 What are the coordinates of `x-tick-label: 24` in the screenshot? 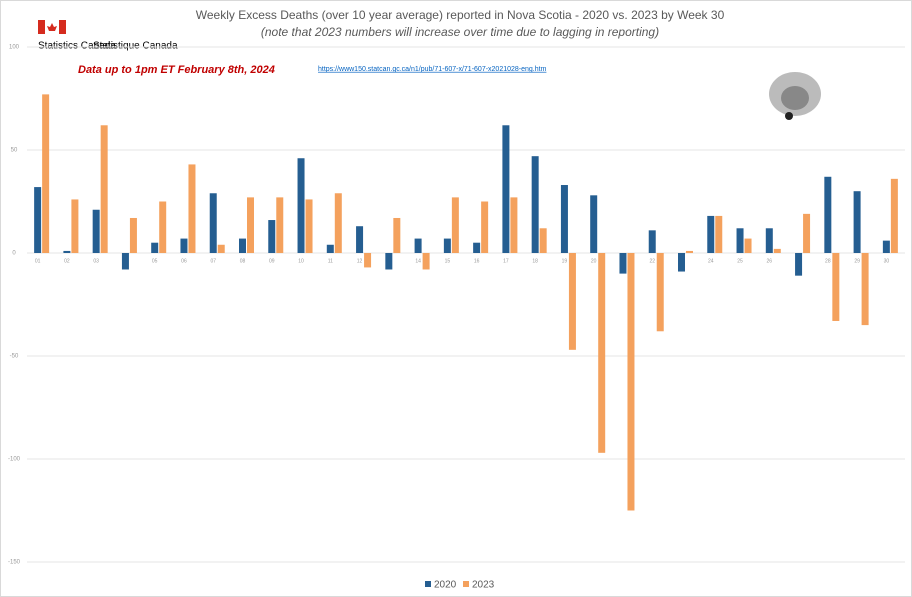 It's located at (711, 261).